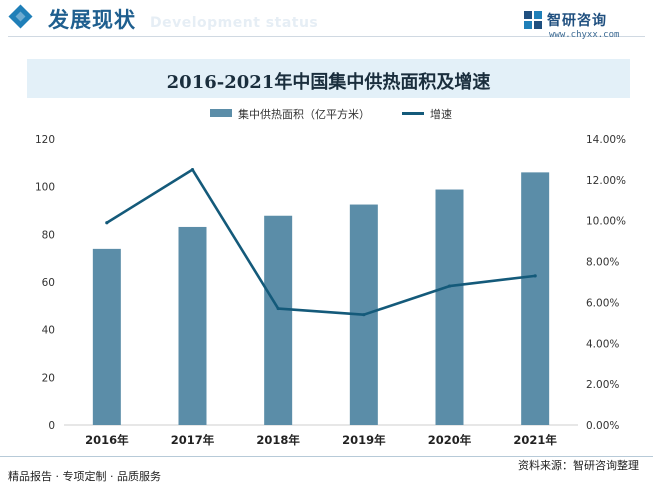 This screenshot has height=488, width=653. What do you see at coordinates (278, 440) in the screenshot?
I see `x-tick-label: 2018年` at bounding box center [278, 440].